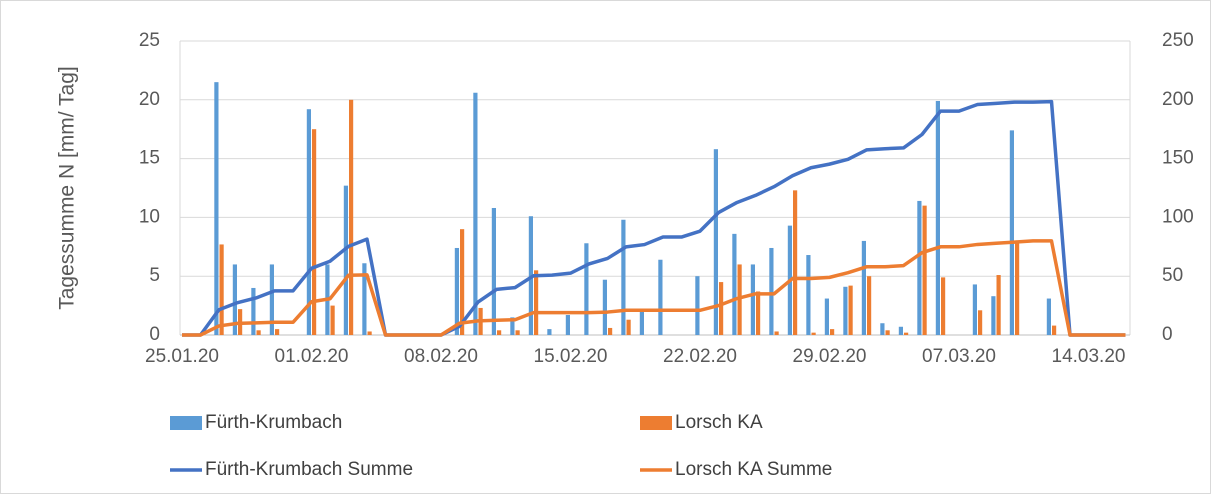  What do you see at coordinates (309, 469) in the screenshot?
I see `legend-label: Fürth-Krumbach Summe` at bounding box center [309, 469].